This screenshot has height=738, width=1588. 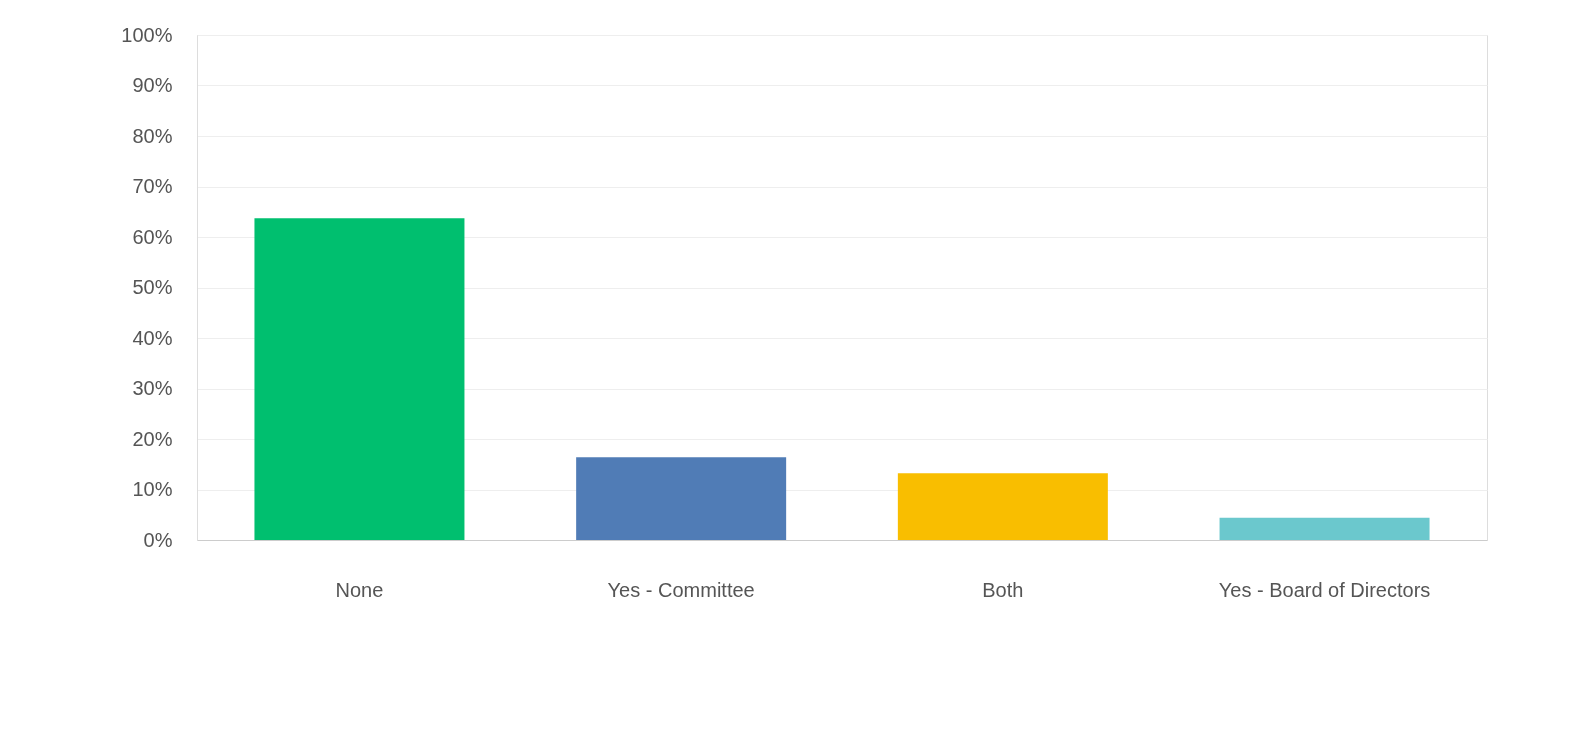 I want to click on y-tick-label: 80%, so click(x=152, y=135).